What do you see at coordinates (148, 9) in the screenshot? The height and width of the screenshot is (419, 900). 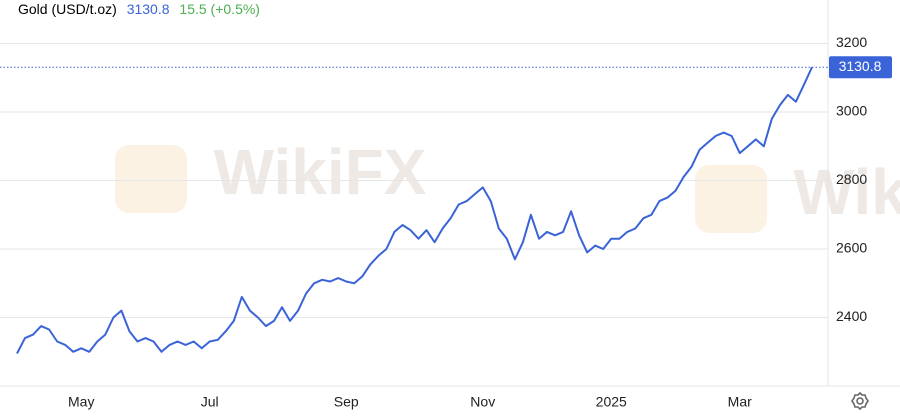 I see `last-price: 3130.8` at bounding box center [148, 9].